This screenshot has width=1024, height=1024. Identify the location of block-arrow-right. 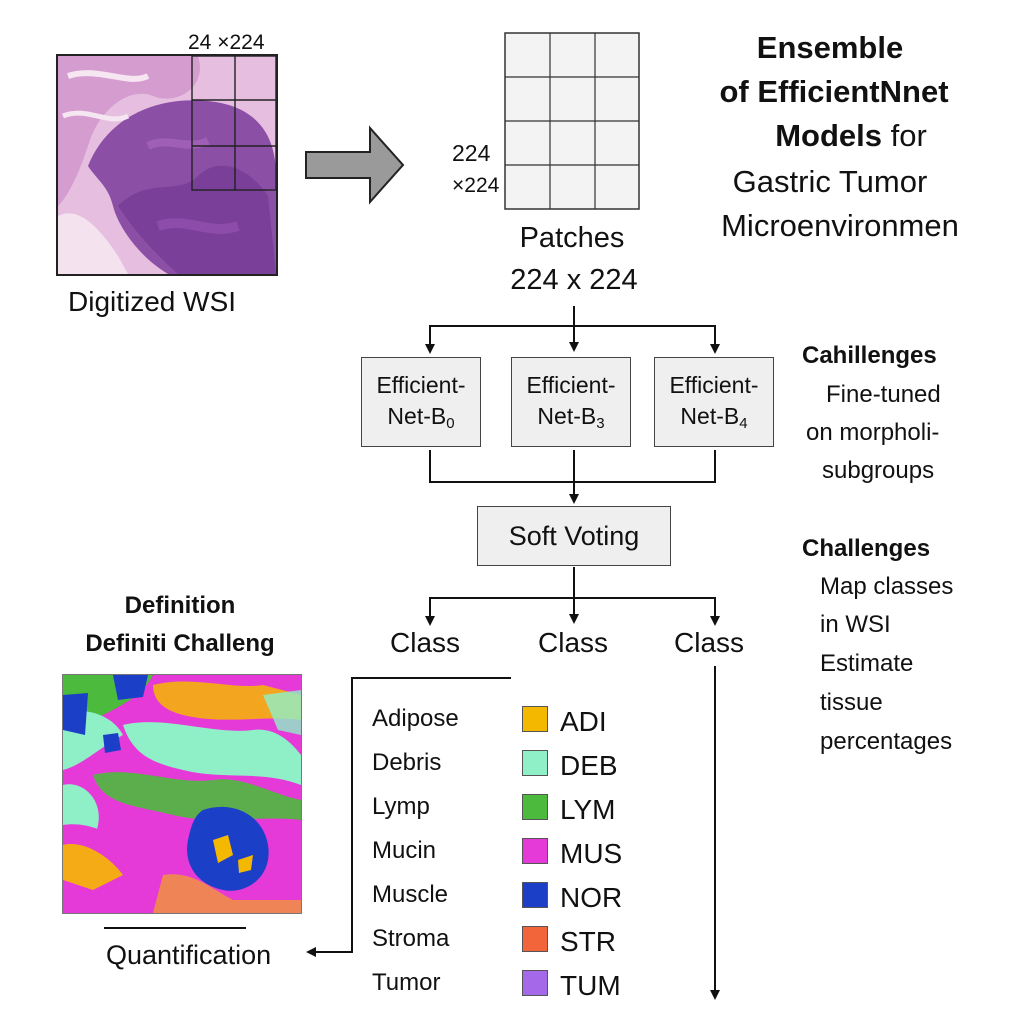
(355, 165).